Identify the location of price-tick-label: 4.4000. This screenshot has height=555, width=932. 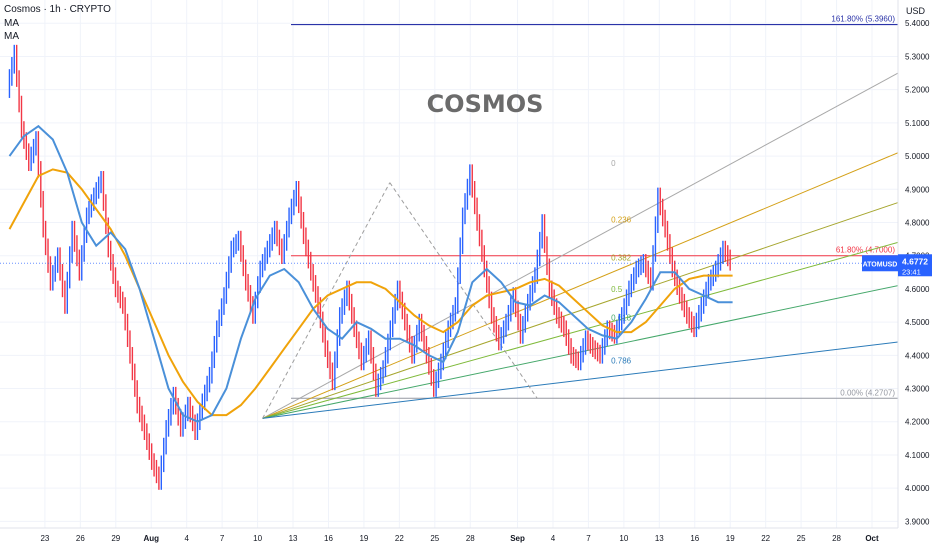
(917, 355).